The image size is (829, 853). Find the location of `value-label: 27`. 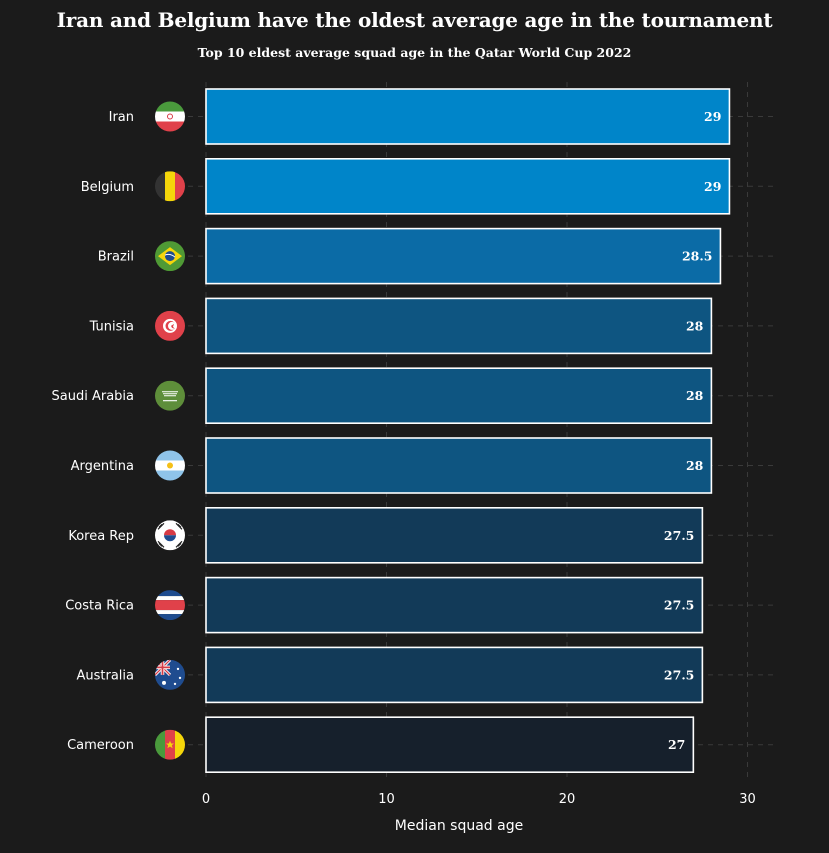

value-label: 27 is located at coordinates (676, 744).